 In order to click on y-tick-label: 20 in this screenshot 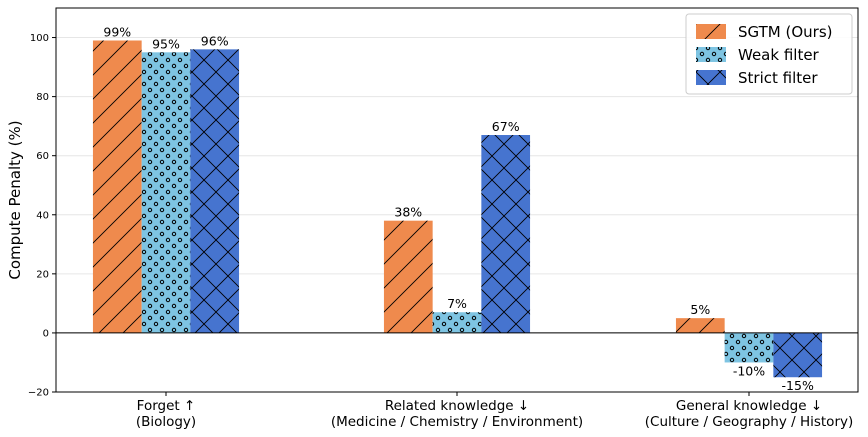, I will do `click(42, 274)`.